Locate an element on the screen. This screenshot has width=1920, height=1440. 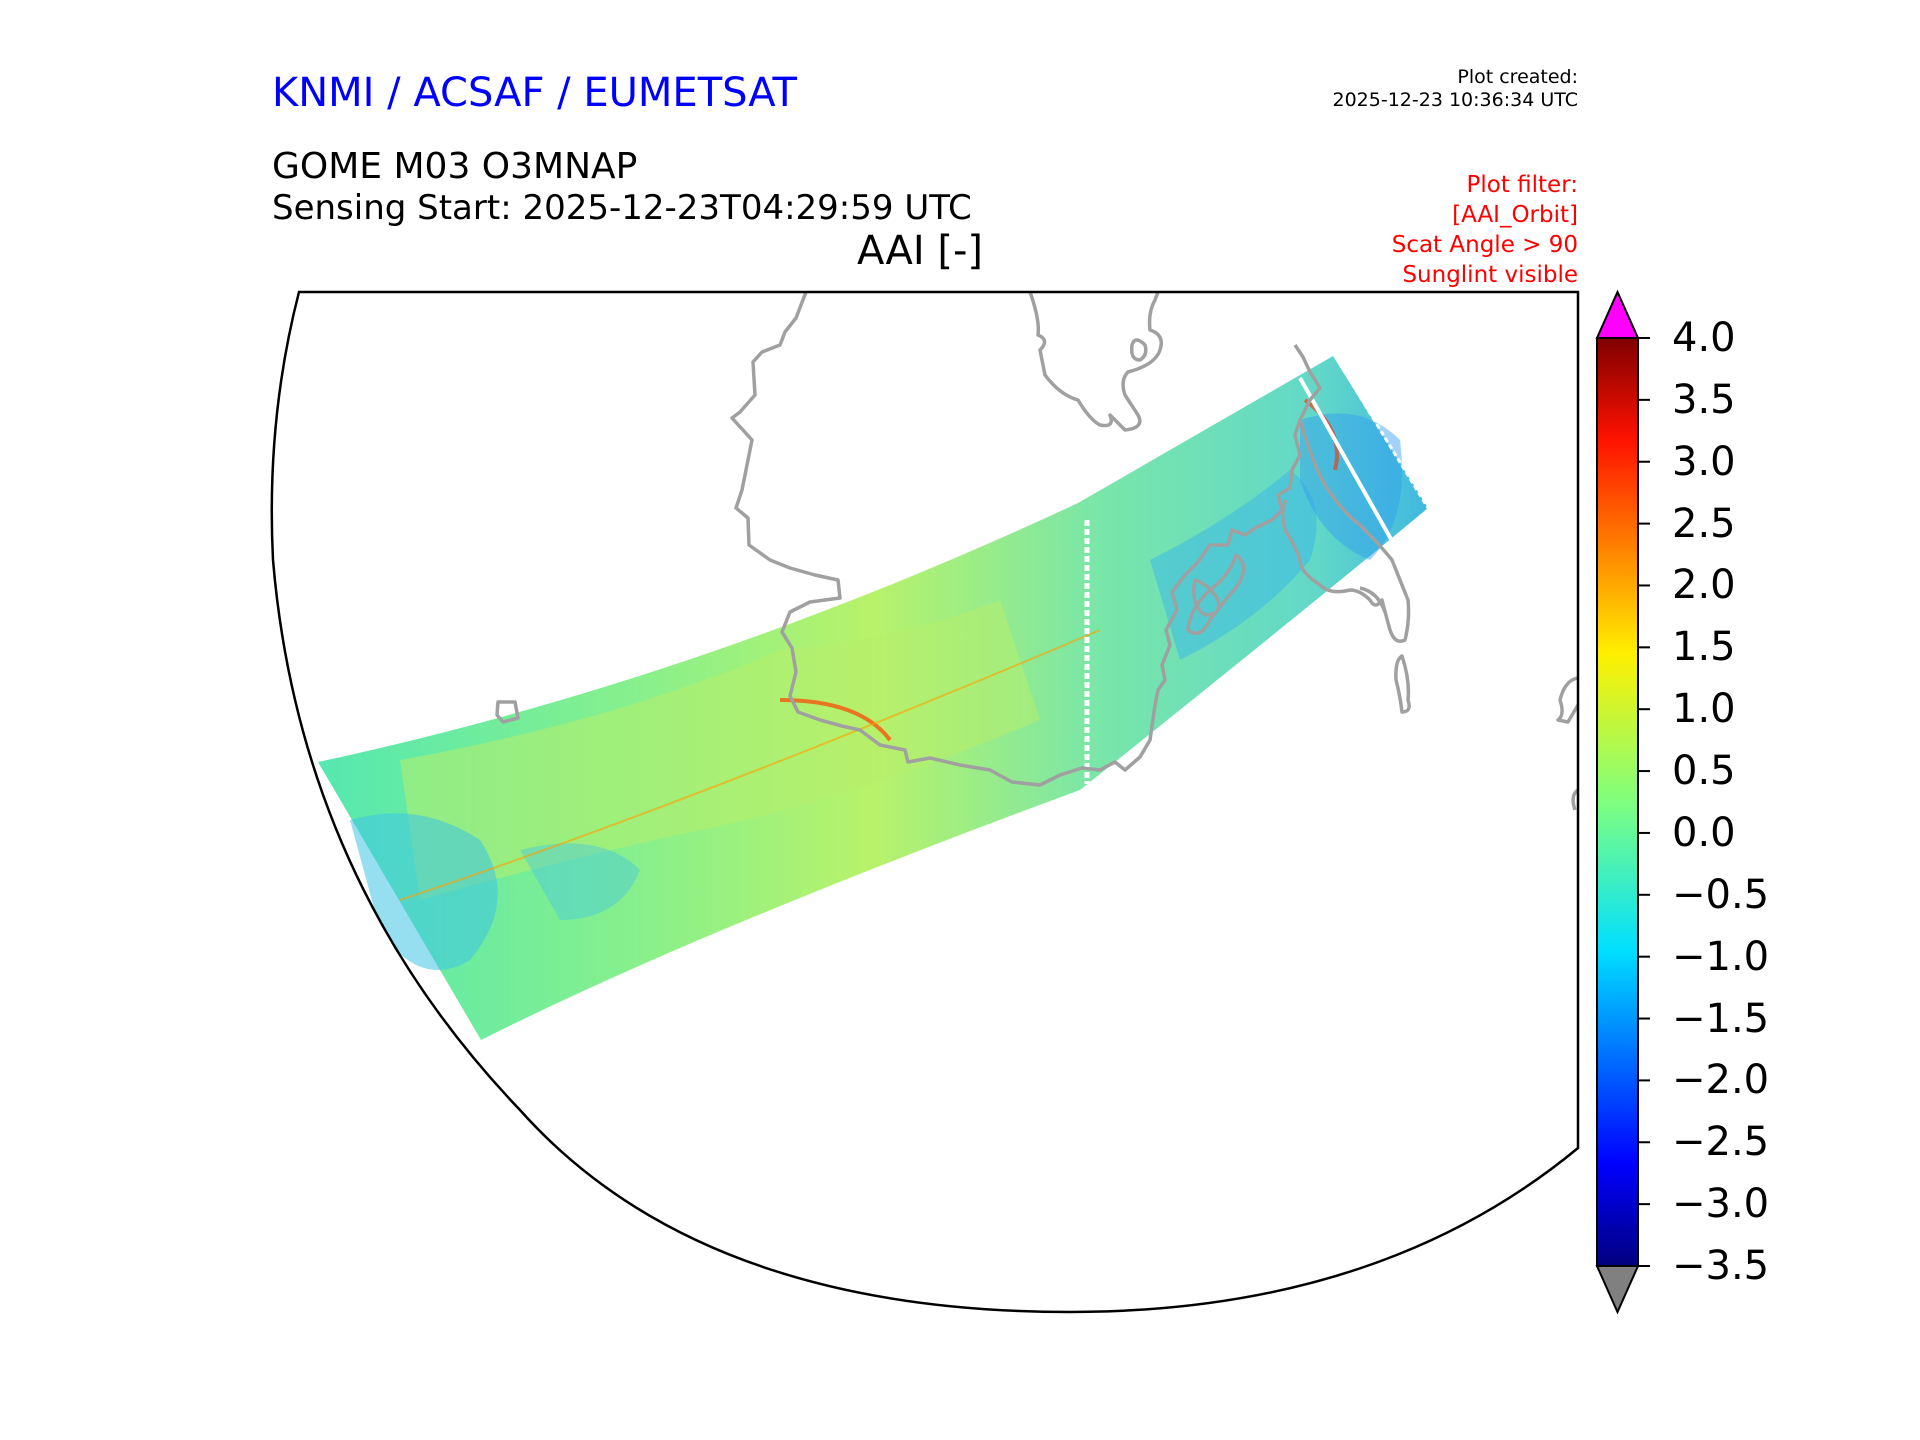
colorbar-tick-label: −1.0 is located at coordinates (1721, 956).